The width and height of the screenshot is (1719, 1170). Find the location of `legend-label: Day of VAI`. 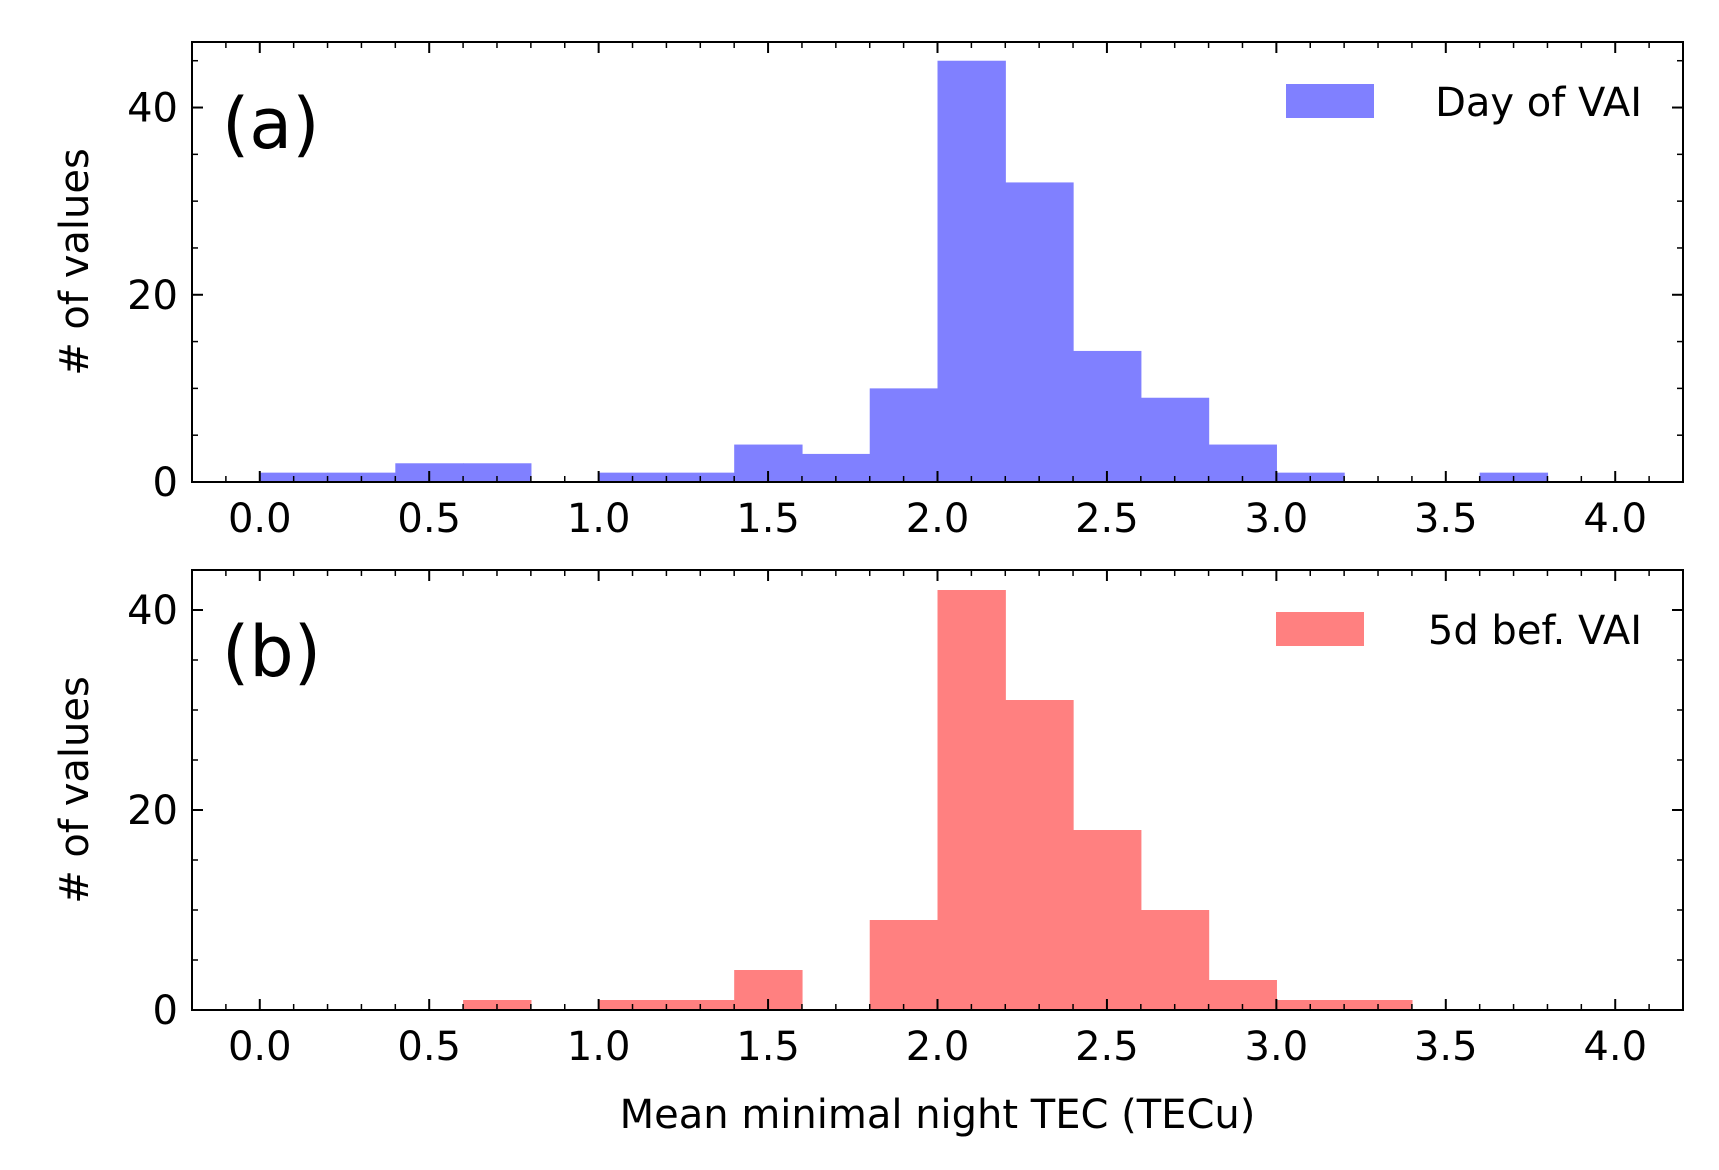

legend-label: Day of VAI is located at coordinates (1538, 103).